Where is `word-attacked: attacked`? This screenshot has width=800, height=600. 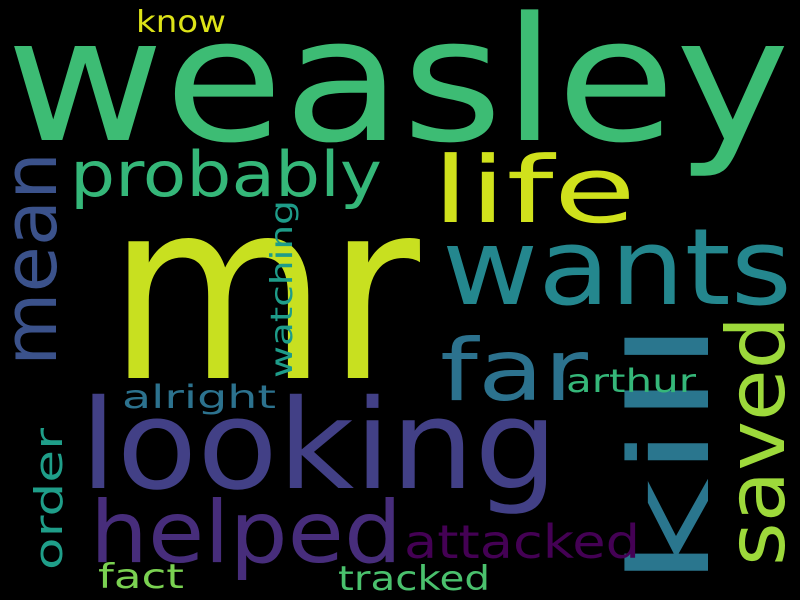 word-attacked: attacked is located at coordinates (522, 542).